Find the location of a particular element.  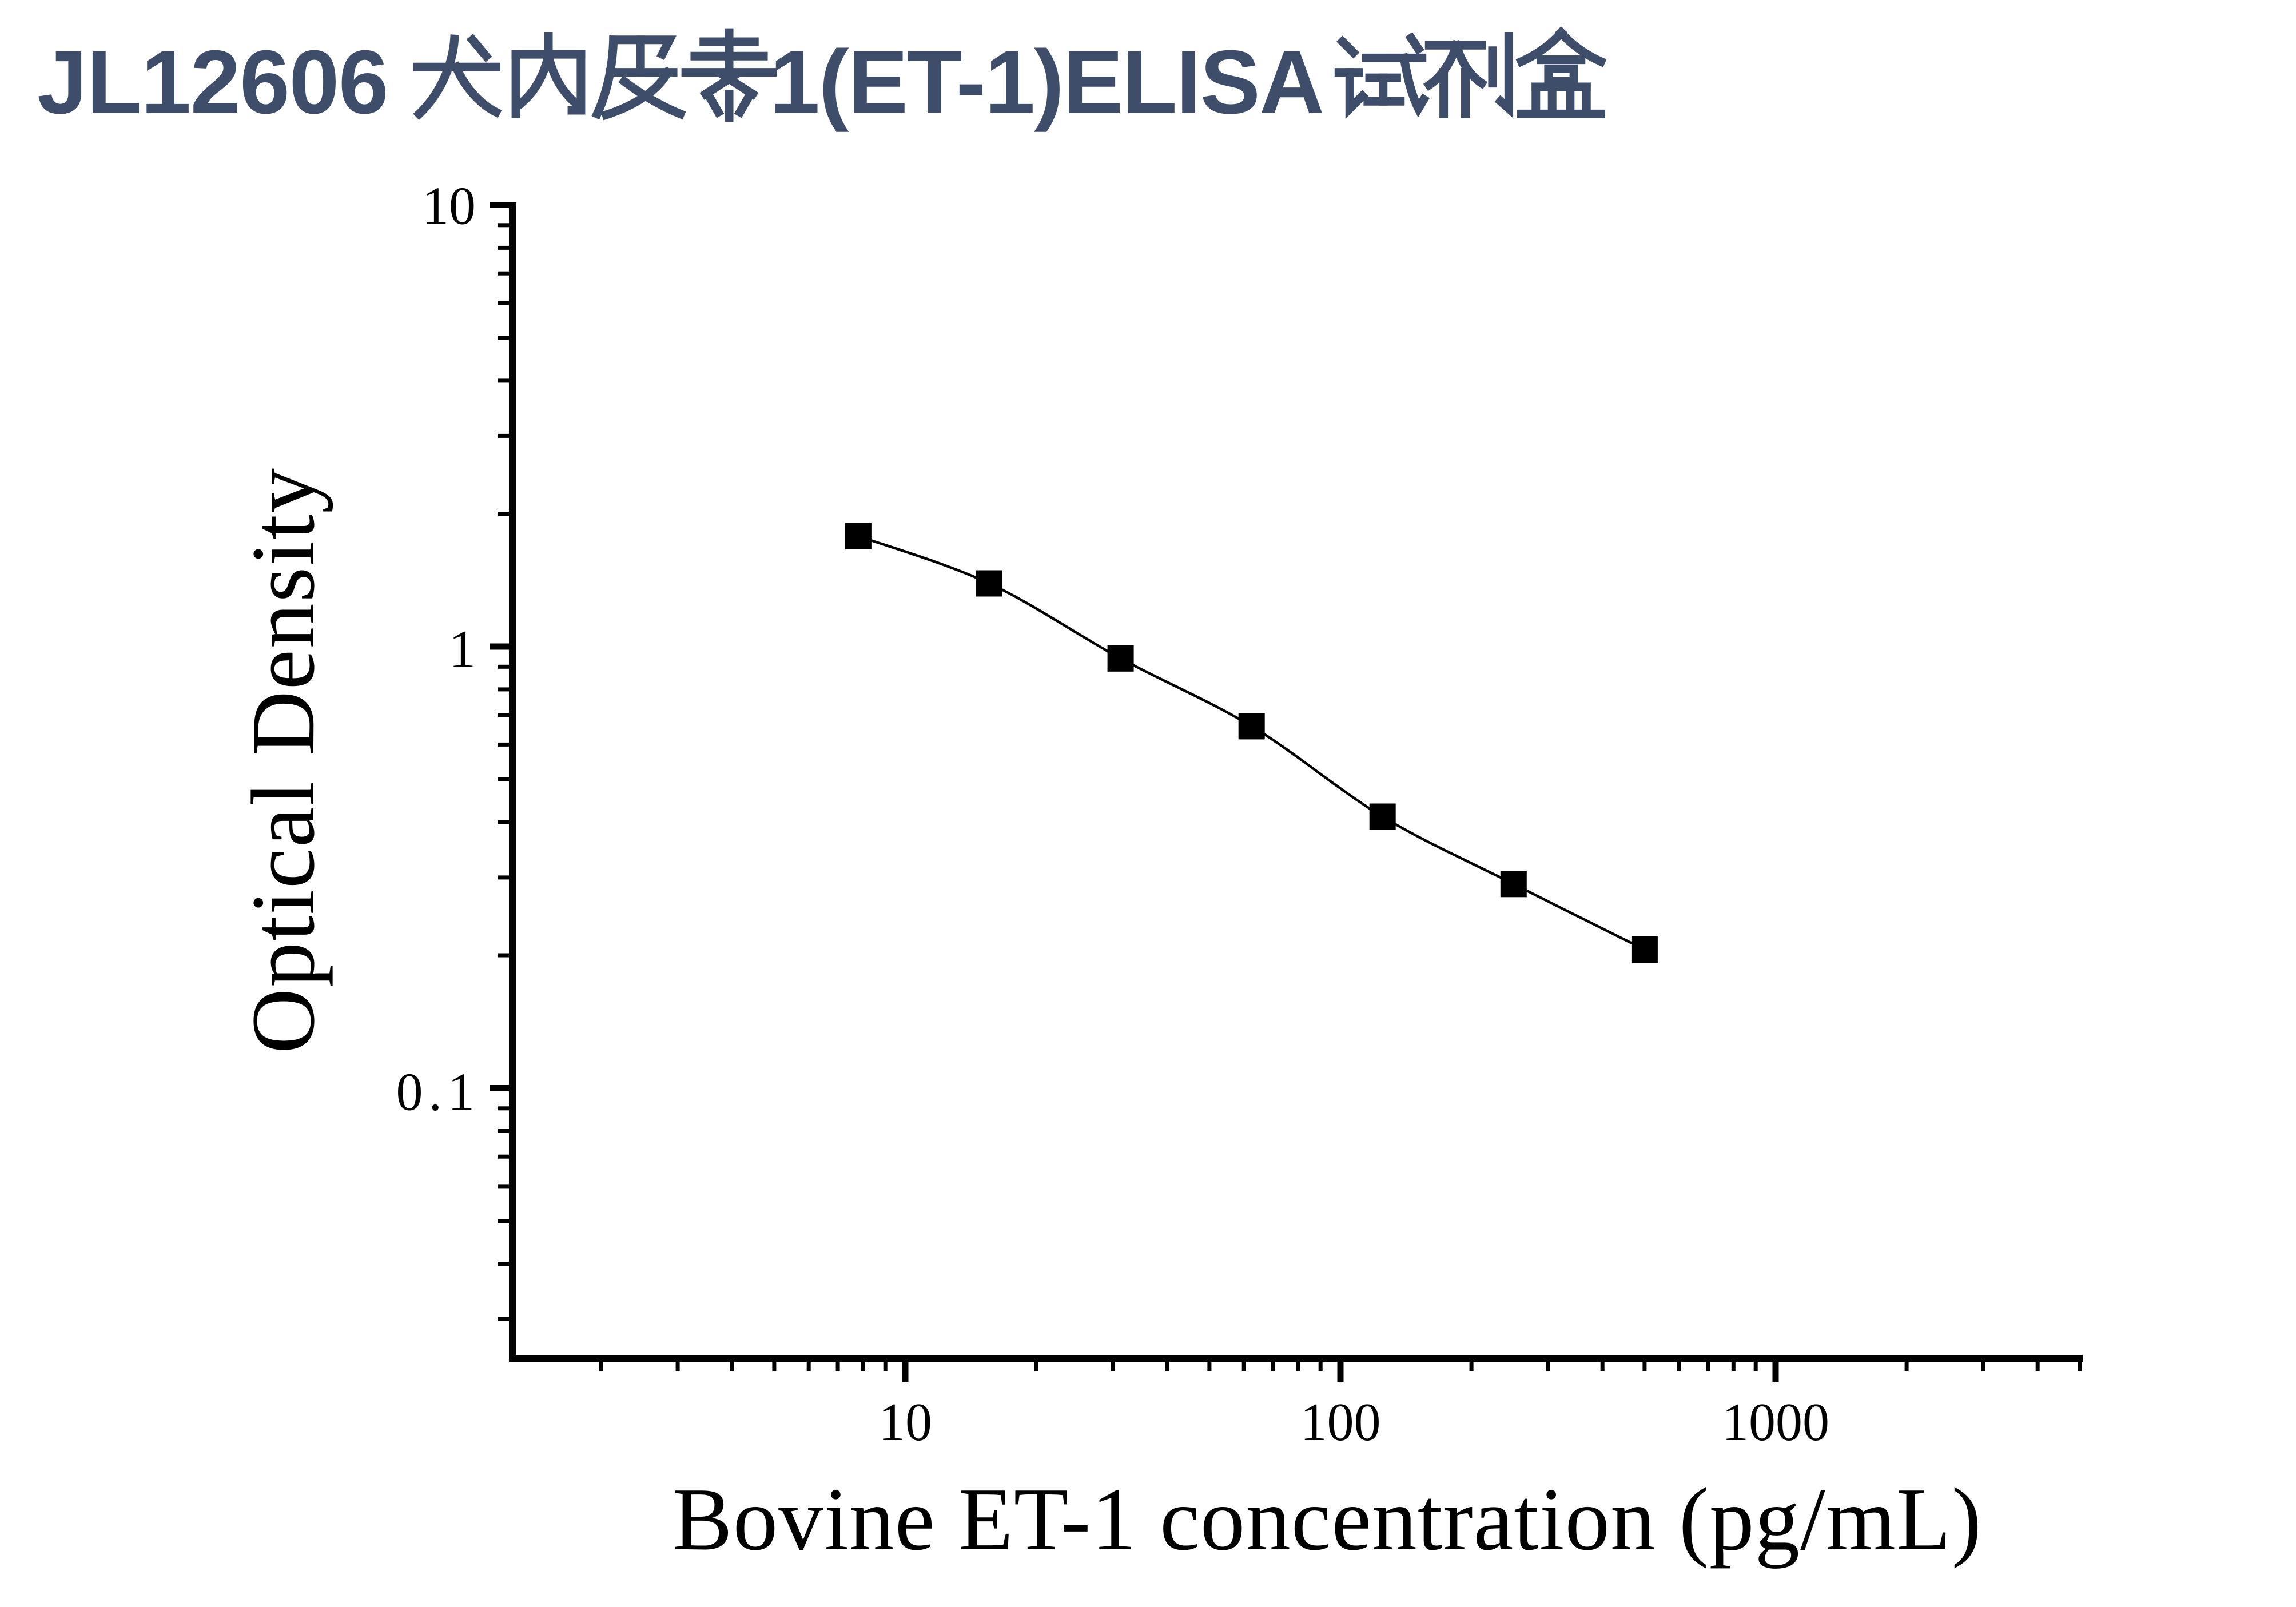

svg-text: 1 is located at coordinates (462, 649).